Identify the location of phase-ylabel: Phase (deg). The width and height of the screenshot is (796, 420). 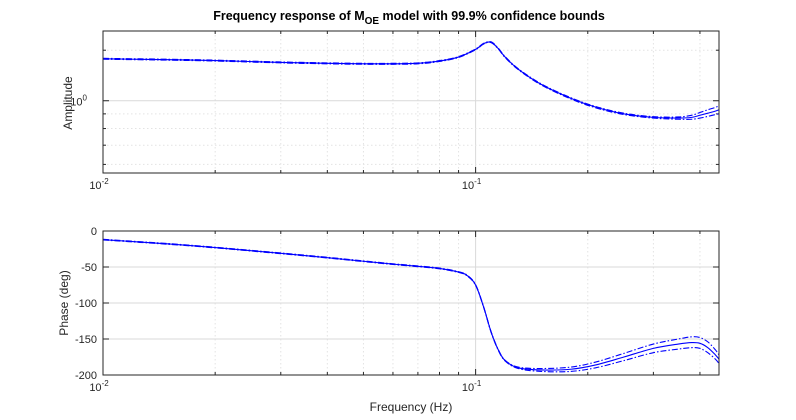
(64, 302).